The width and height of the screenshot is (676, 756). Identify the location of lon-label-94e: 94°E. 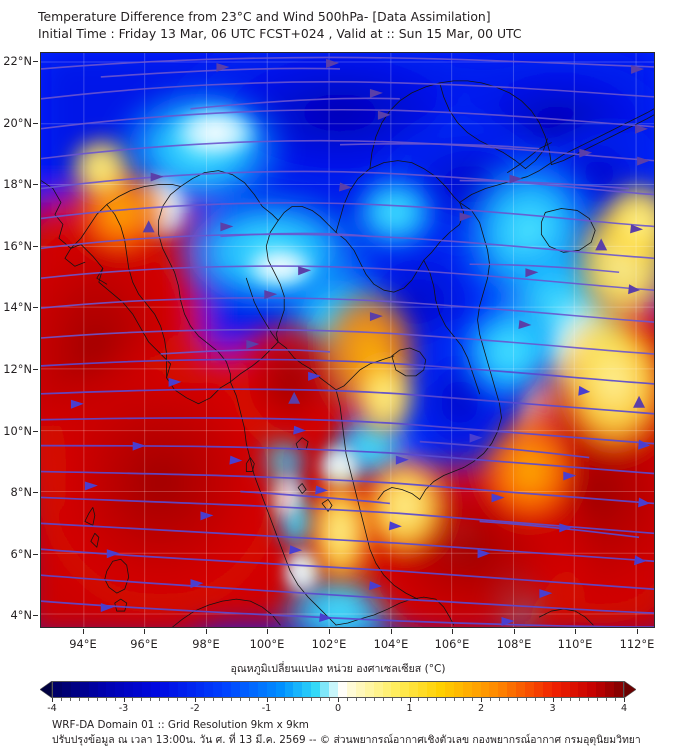
(83, 644).